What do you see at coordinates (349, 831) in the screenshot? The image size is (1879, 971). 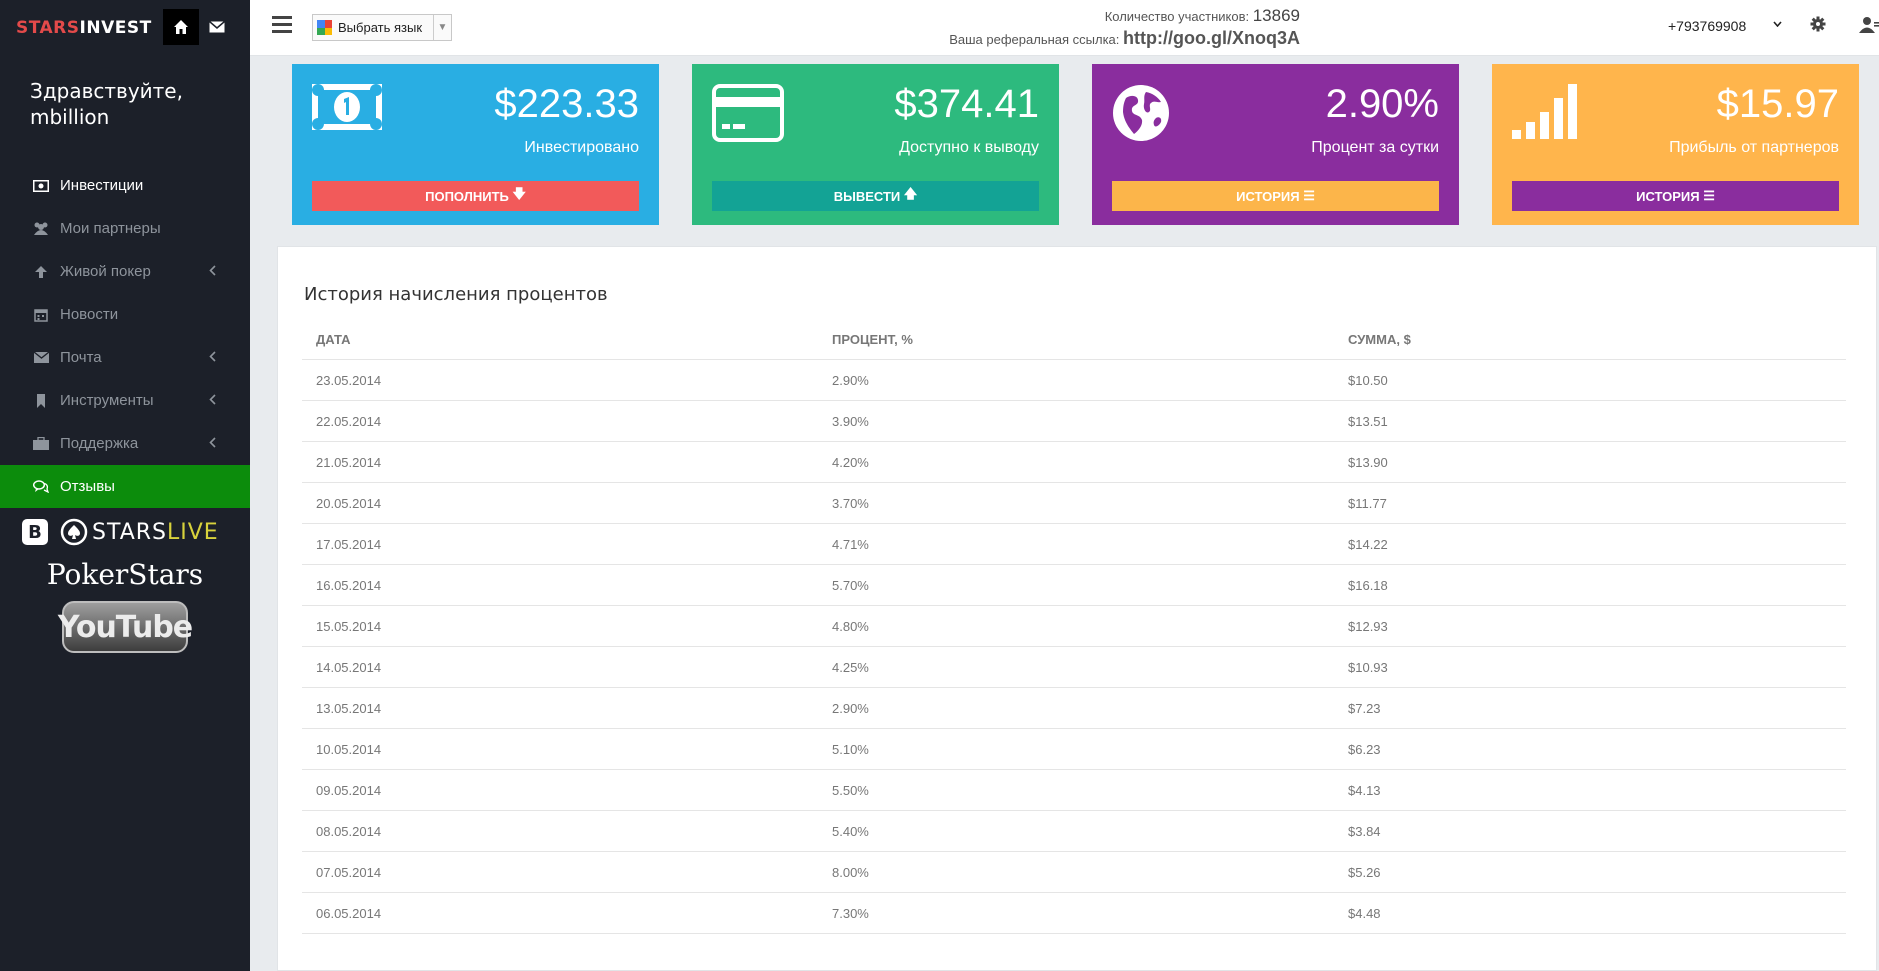 I see `cell-date: 08.05.2014` at bounding box center [349, 831].